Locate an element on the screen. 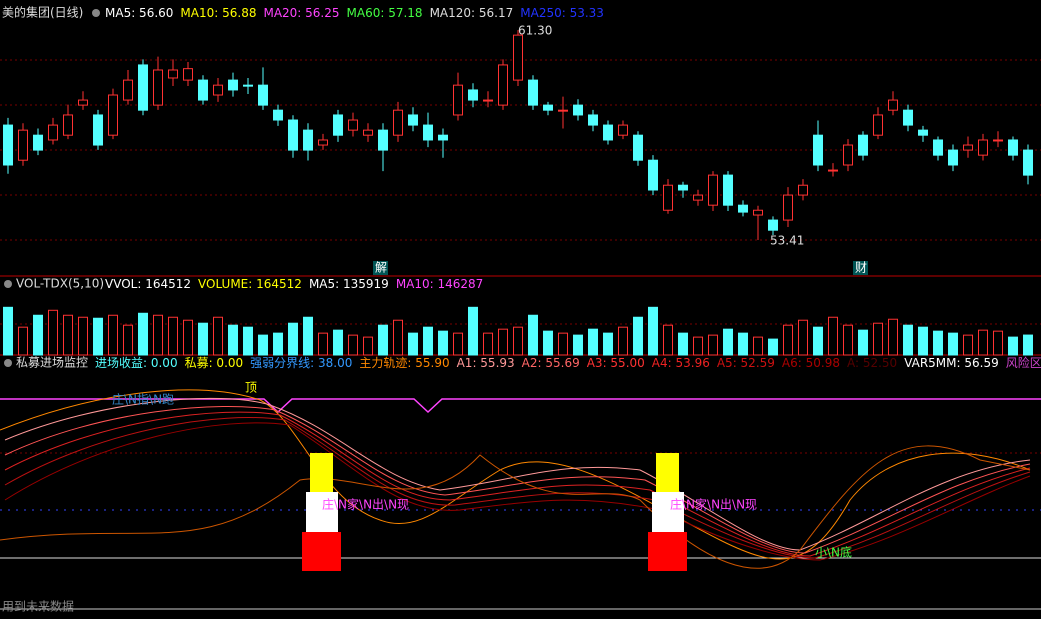 Image resolution: width=1041 pixels, height=619 pixels. chart-title: VOL-TDX(5,10) is located at coordinates (60, 284).